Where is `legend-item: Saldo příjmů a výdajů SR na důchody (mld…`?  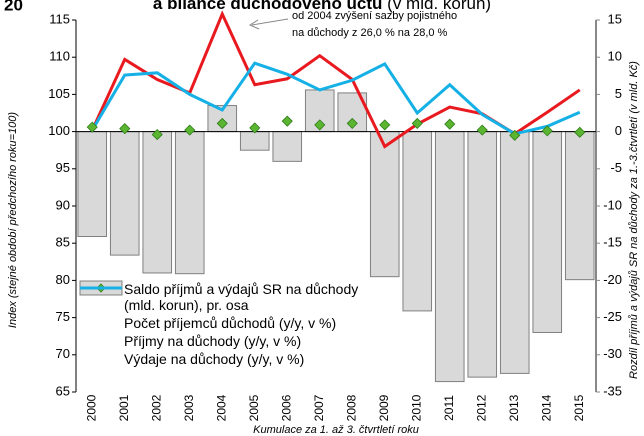 legend-item: Saldo příjmů a výdajů SR na důchody (mld… is located at coordinates (228, 296).